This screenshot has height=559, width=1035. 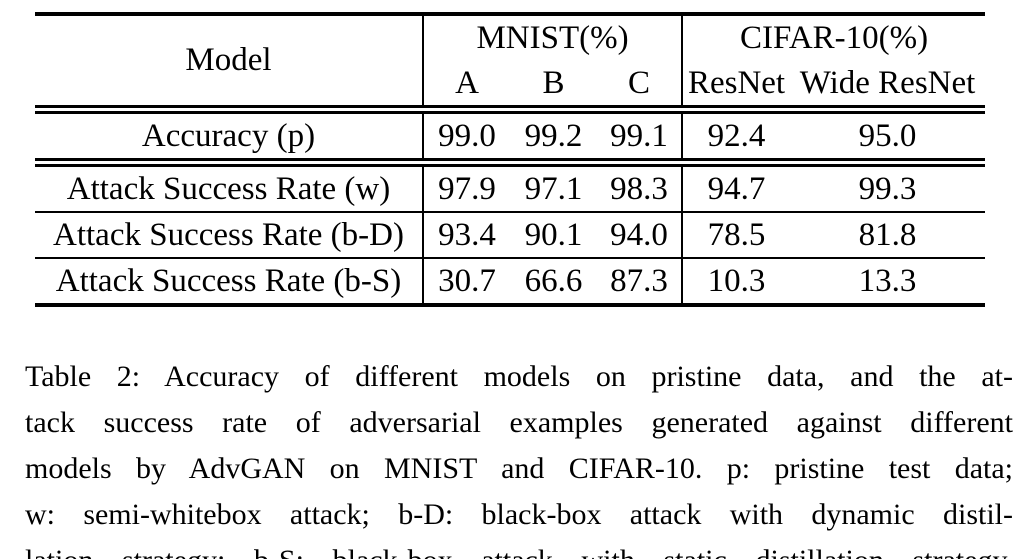 I want to click on cell-value: 81.8, so click(x=888, y=235).